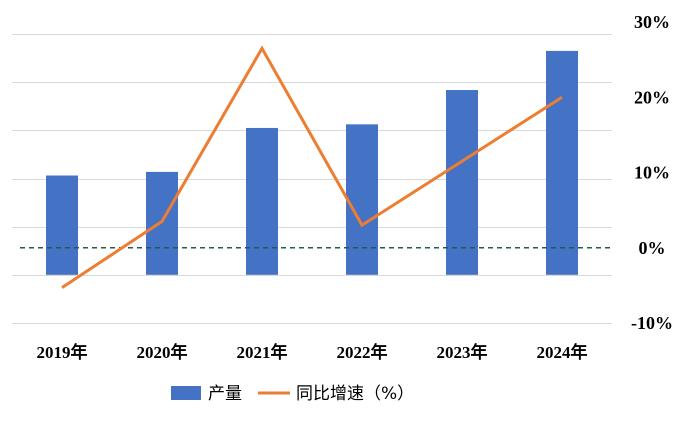 This screenshot has height=422, width=700. I want to click on legend-swatch-bar, so click(186, 393).